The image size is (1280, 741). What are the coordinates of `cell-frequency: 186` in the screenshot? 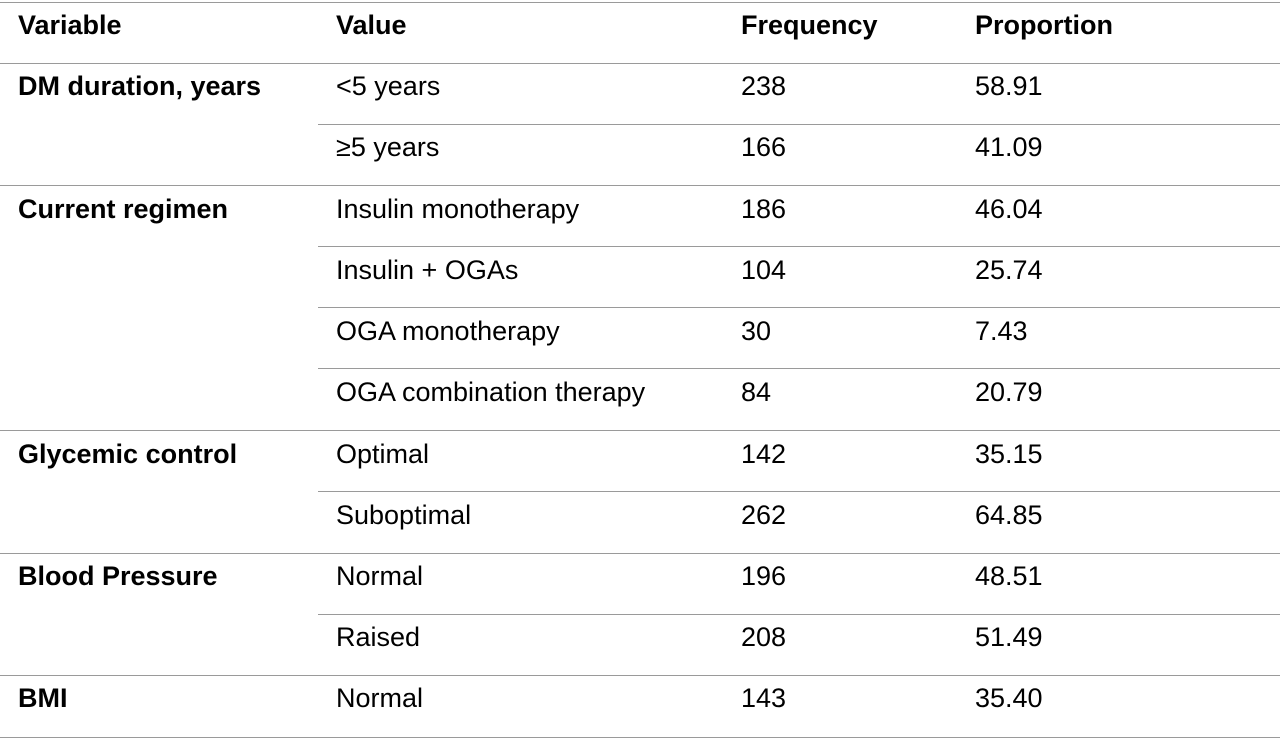 It's located at (764, 209).